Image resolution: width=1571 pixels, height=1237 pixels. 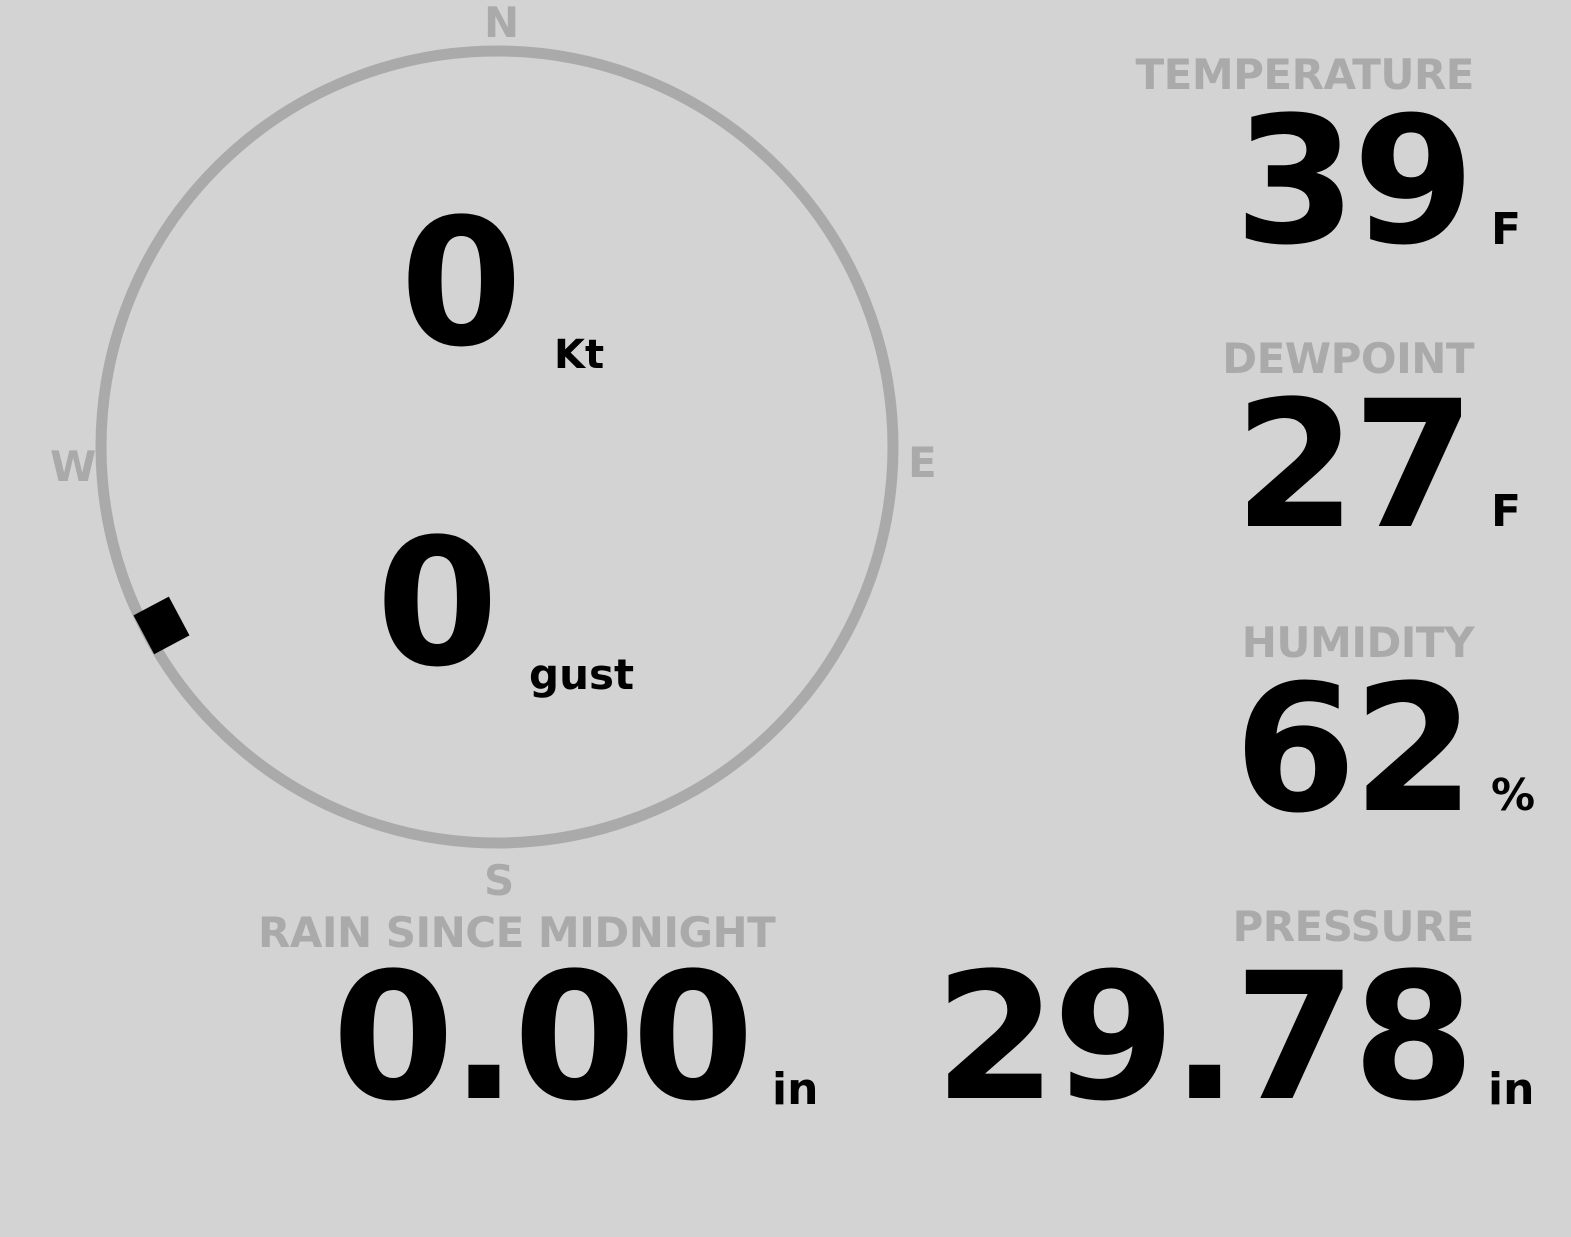 What do you see at coordinates (461, 283) in the screenshot?
I see `wind-speed-value: 0` at bounding box center [461, 283].